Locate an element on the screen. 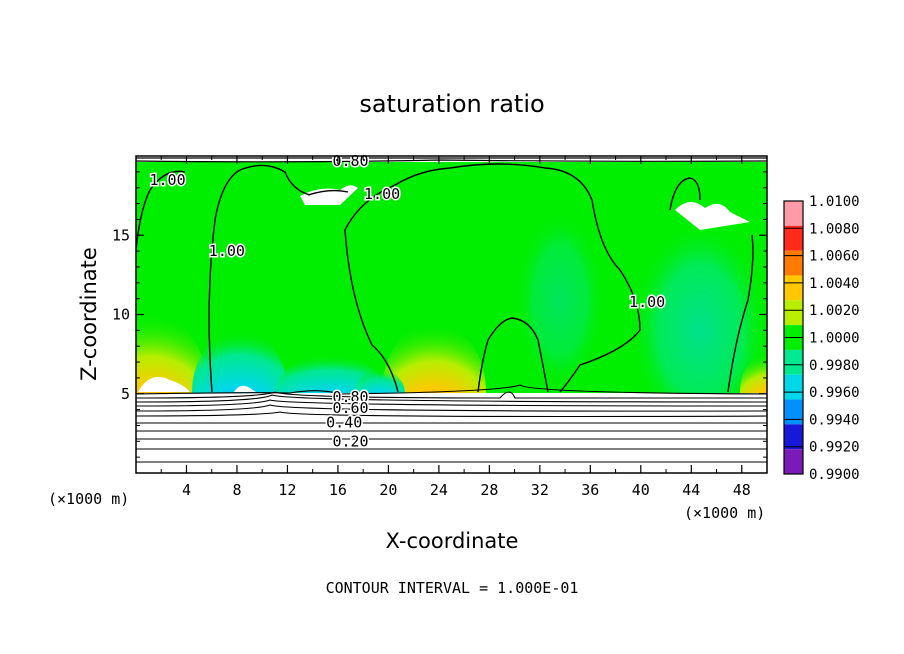 The width and height of the screenshot is (904, 654). colorbar-label: 1.0040 is located at coordinates (834, 284).